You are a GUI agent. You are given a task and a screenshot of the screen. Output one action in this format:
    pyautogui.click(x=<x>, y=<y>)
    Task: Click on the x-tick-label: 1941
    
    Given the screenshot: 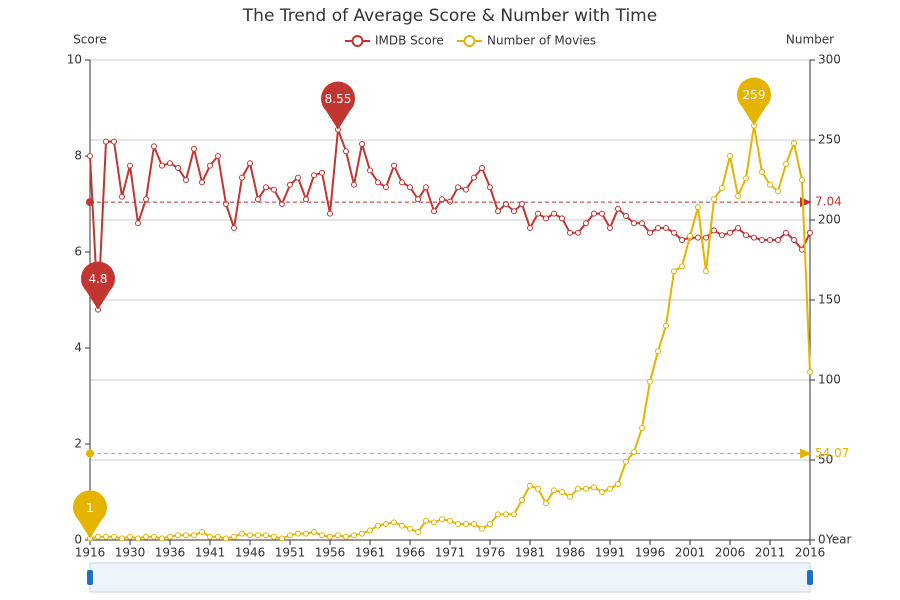 What is the action you would take?
    pyautogui.click(x=210, y=553)
    